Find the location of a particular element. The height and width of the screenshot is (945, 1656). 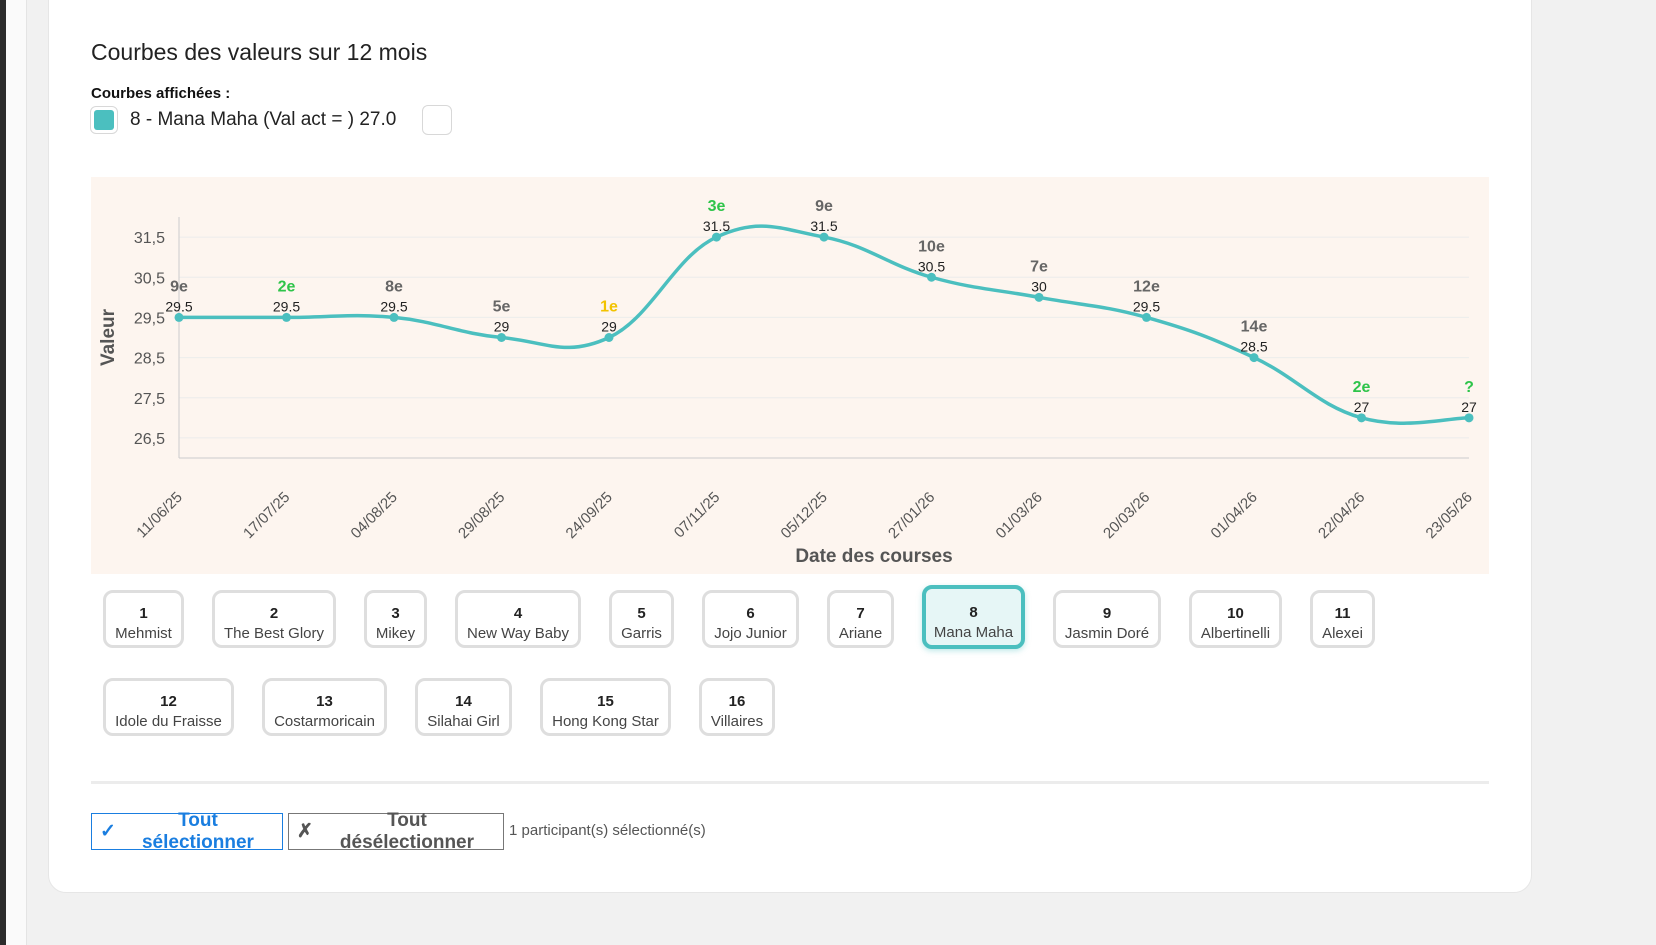

legend-entry-text: 8 - Mana Maha (Val act = ) 27.0 is located at coordinates (263, 119).